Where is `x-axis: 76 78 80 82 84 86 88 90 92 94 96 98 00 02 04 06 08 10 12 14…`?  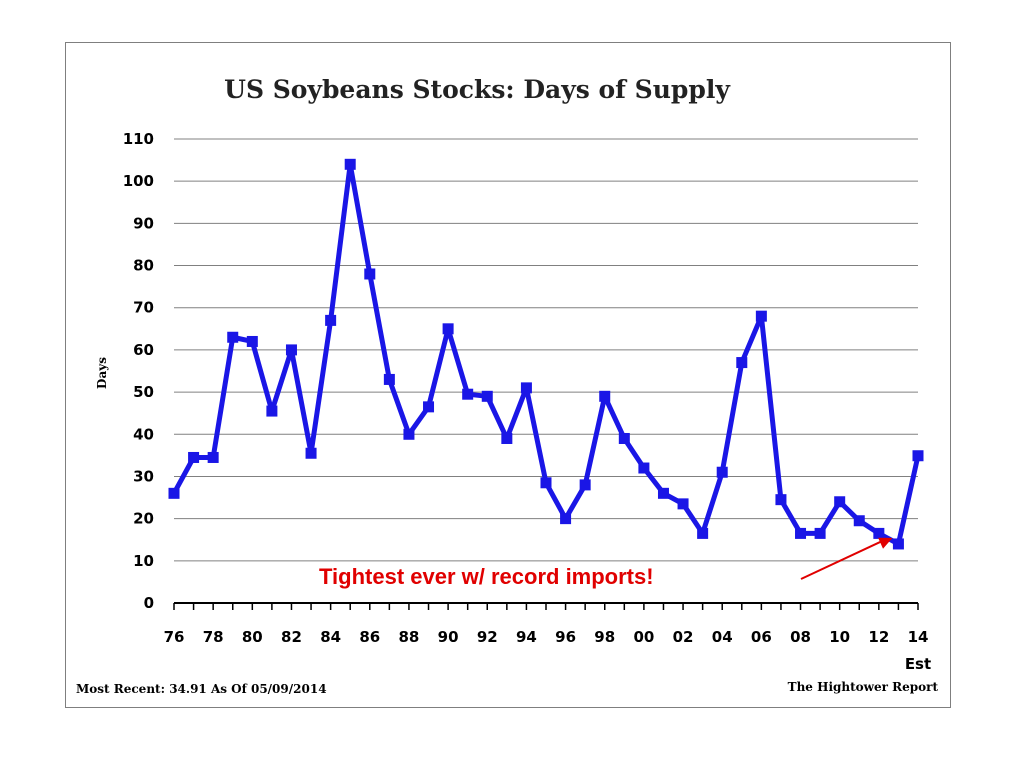 x-axis: 76 78 80 82 84 86 88 90 92 94 96 98 00 02 04 06 08 10 12 14… is located at coordinates (547, 637).